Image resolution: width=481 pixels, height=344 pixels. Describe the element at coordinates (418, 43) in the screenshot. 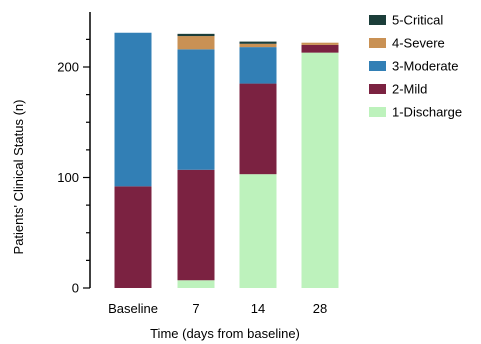

I see `legend-label: 4-Severe` at that location.